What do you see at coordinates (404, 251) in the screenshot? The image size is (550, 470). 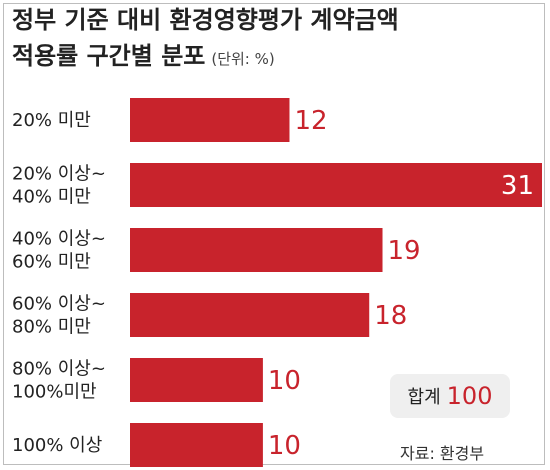 I see `value-label-2: 19` at bounding box center [404, 251].